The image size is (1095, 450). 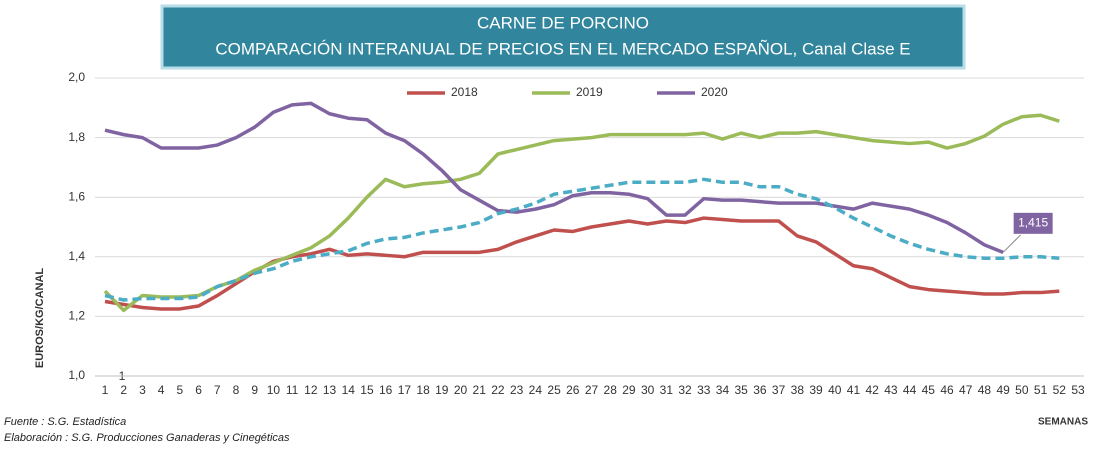 What do you see at coordinates (76, 316) in the screenshot?
I see `y-tick-label: 1,2` at bounding box center [76, 316].